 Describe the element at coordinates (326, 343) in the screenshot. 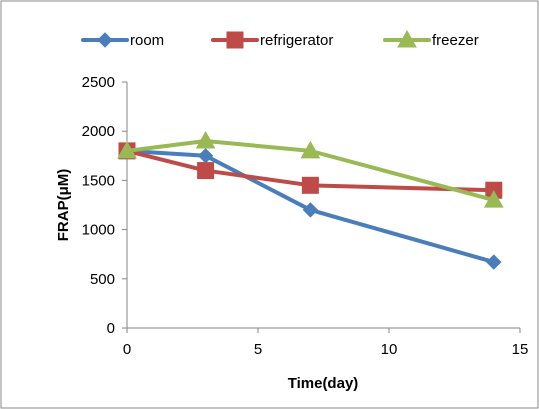

I see `x-ticks: 0 5 10 15` at that location.